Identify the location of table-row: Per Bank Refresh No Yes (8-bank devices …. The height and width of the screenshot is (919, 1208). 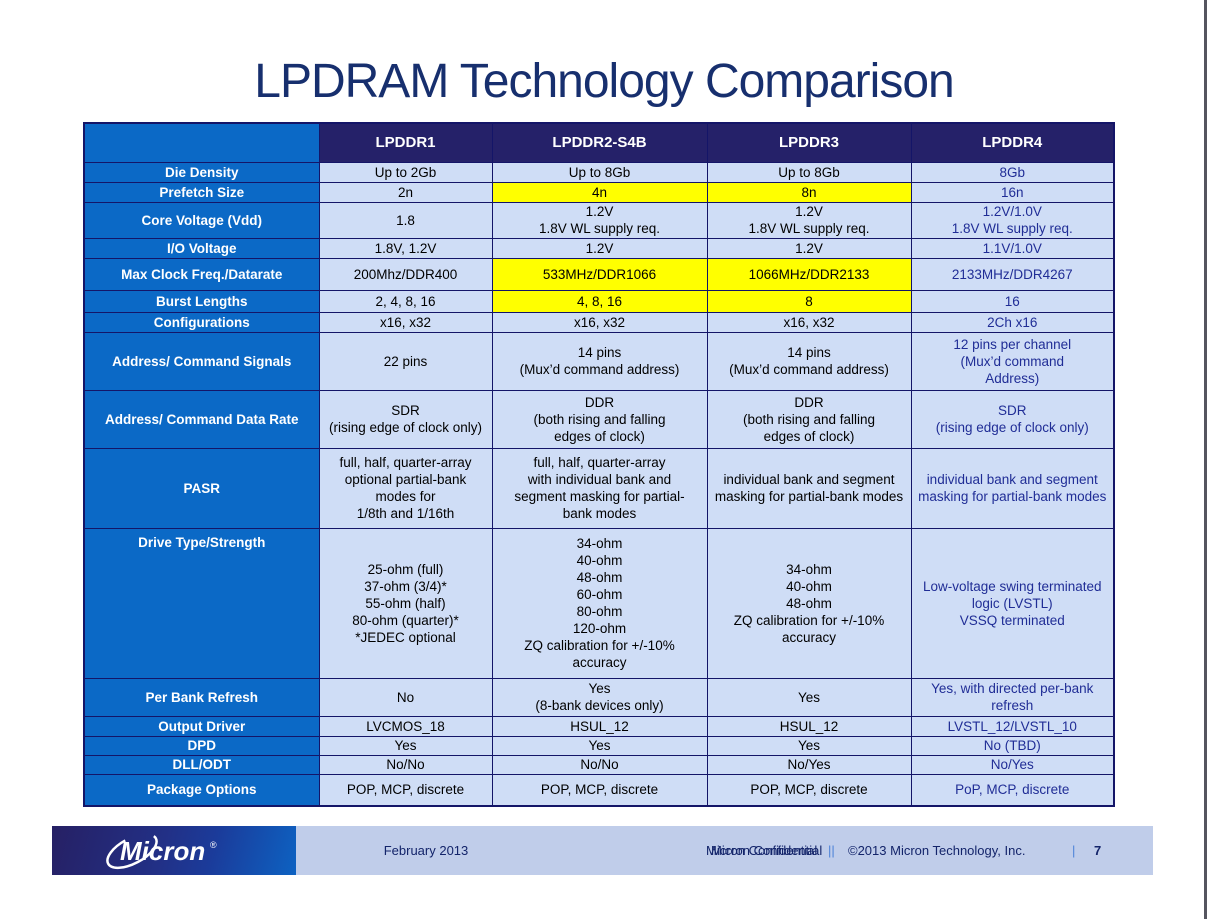
(599, 697).